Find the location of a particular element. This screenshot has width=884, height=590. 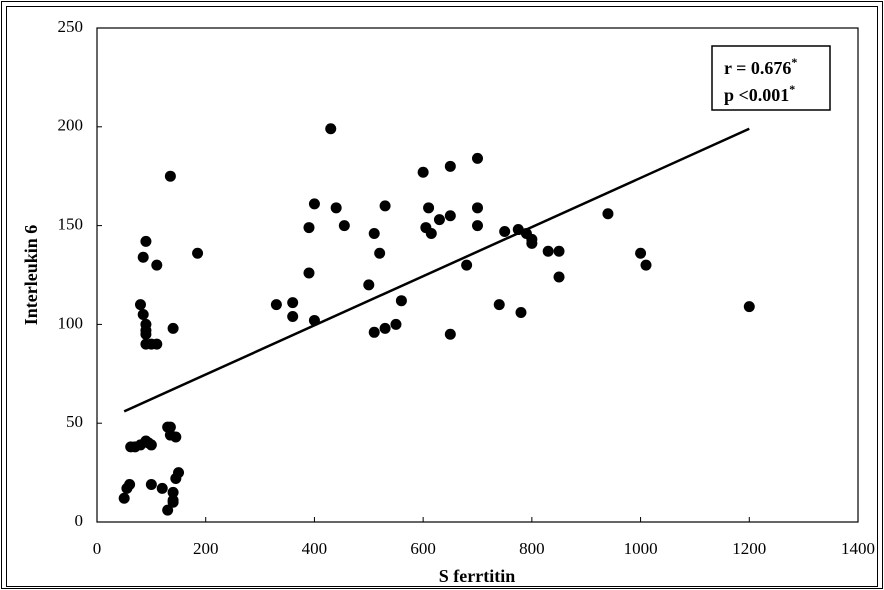

annotation: p <0.001* is located at coordinates (759, 93).